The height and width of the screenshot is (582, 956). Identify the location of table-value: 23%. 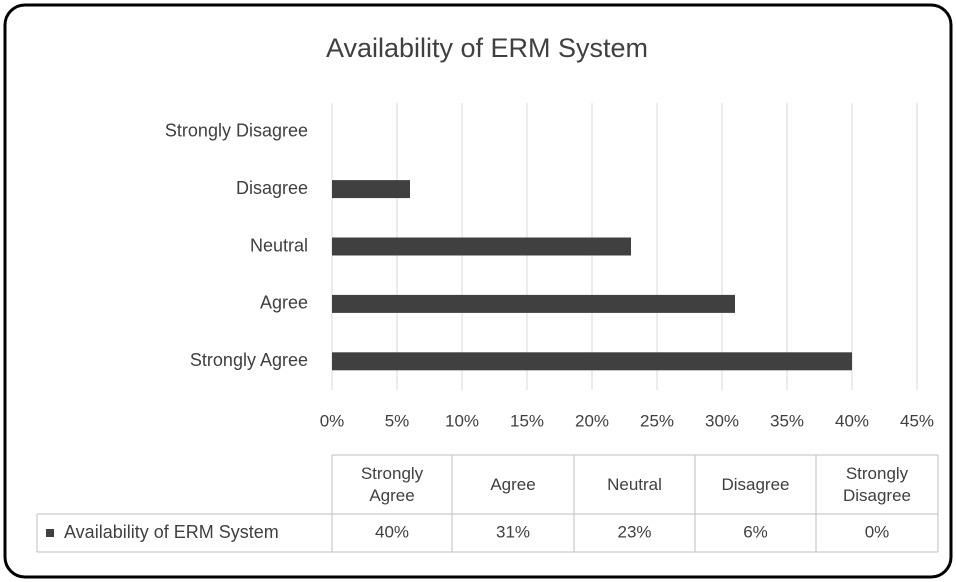
(634, 531).